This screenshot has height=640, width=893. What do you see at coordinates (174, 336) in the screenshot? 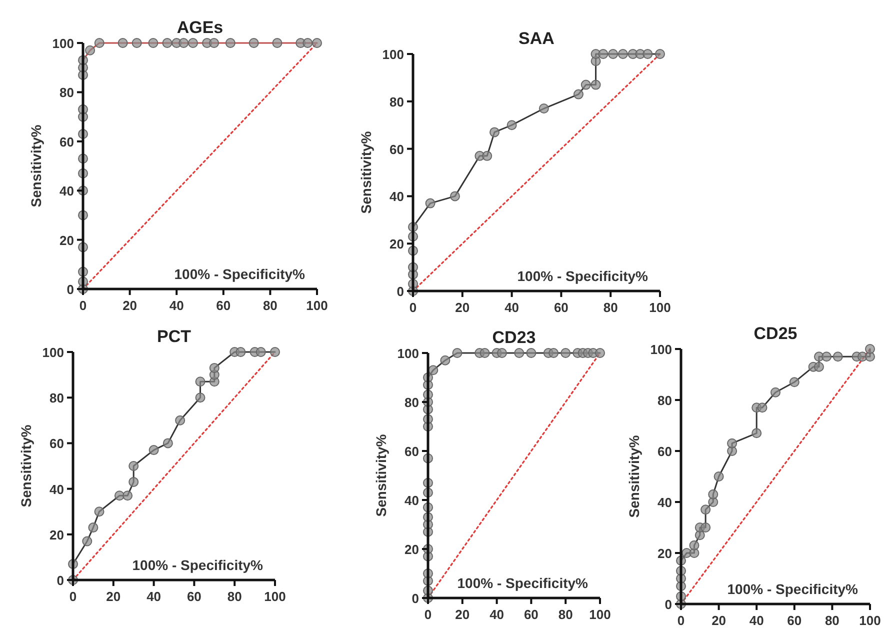
I see `chart-title: PCT` at bounding box center [174, 336].